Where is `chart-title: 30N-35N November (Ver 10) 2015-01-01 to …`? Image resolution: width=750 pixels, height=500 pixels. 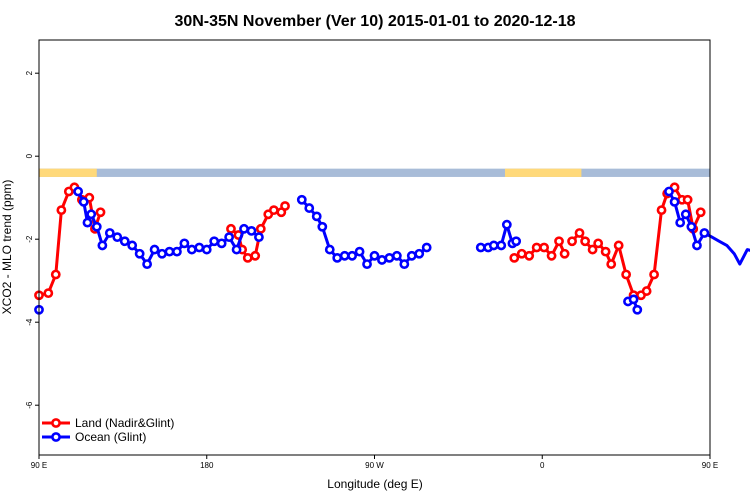 chart-title: 30N-35N November (Ver 10) 2015-01-01 to … is located at coordinates (374, 21).